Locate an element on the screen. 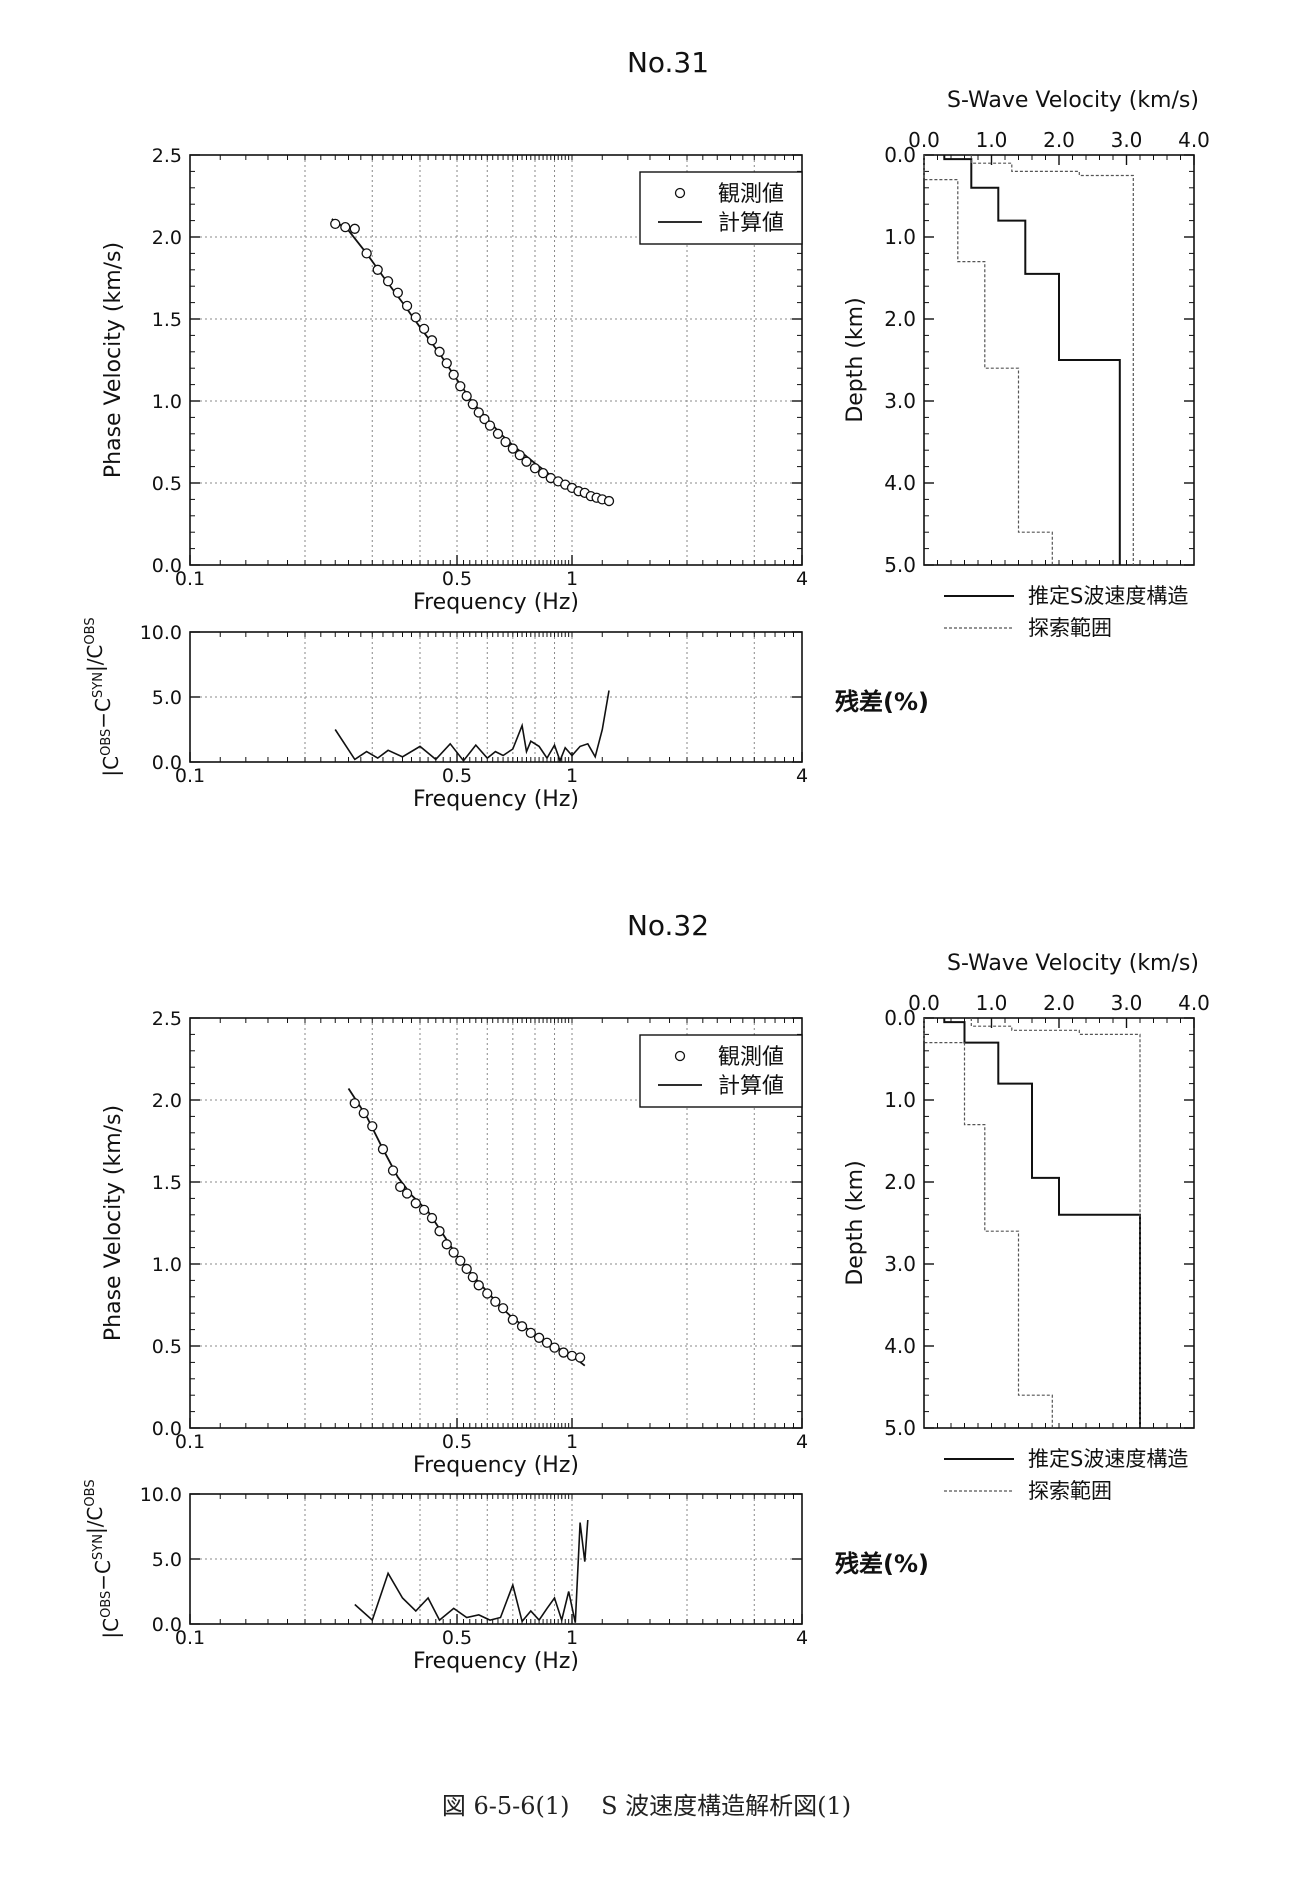  legend-estimated-label: 推定S波速度構造 is located at coordinates (1108, 596).